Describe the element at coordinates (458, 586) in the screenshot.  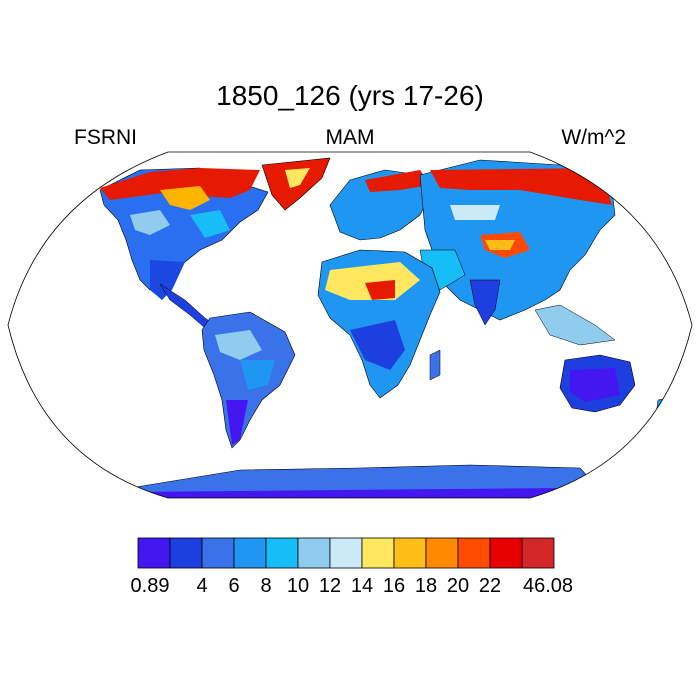
I see `colorbar-tick-label: 20` at that location.